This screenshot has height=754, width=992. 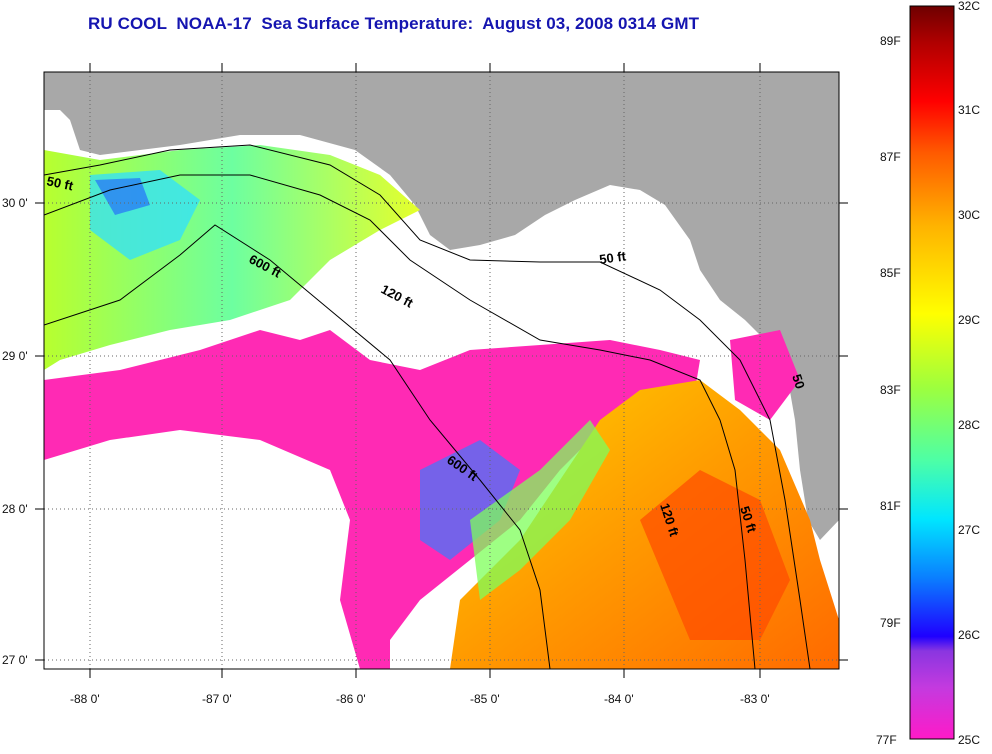 I want to click on lat-label: 28 0', so click(x=15, y=509).